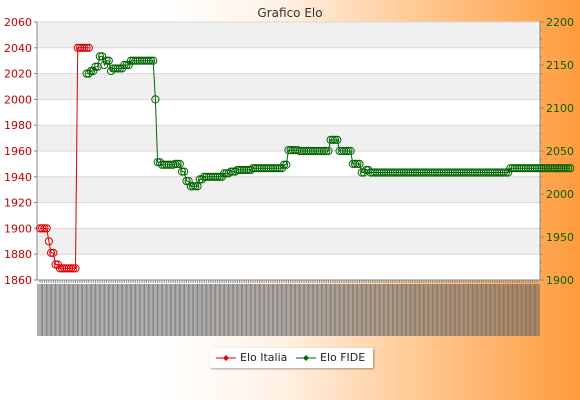 Image resolution: width=580 pixels, height=400 pixels. What do you see at coordinates (18, 280) in the screenshot?
I see `left-tick-label: 1860` at bounding box center [18, 280].